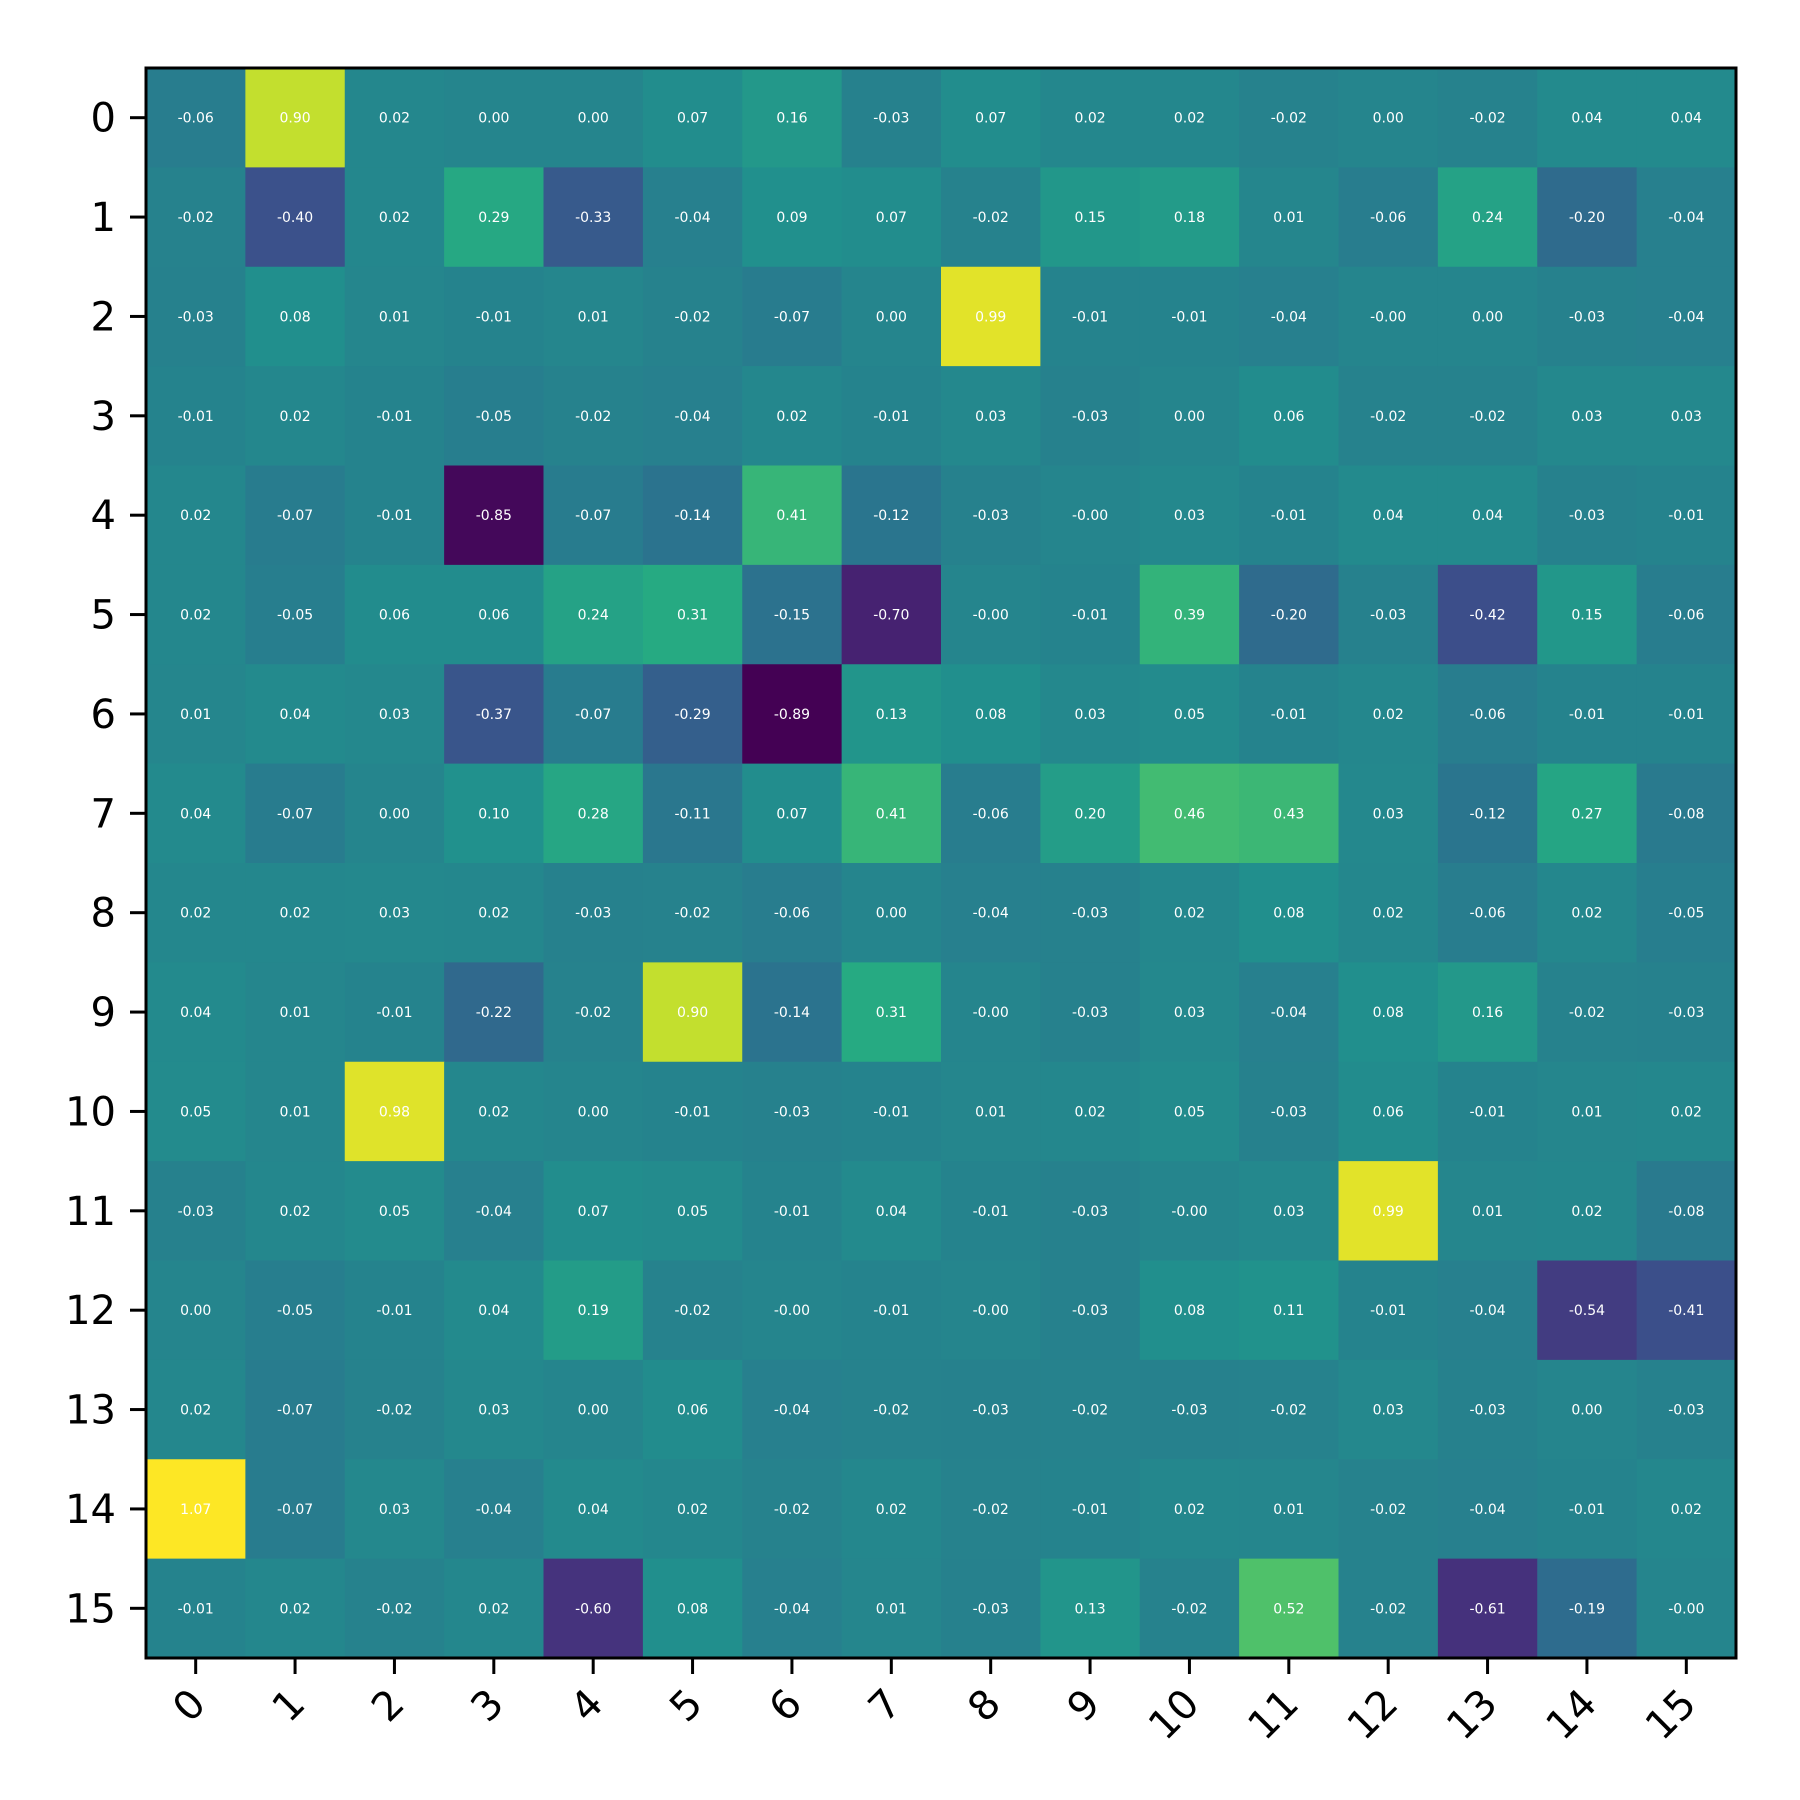 The height and width of the screenshot is (1800, 1800). Describe the element at coordinates (1090, 914) in the screenshot. I see `cell-value-label-8-9: -0.03` at that location.